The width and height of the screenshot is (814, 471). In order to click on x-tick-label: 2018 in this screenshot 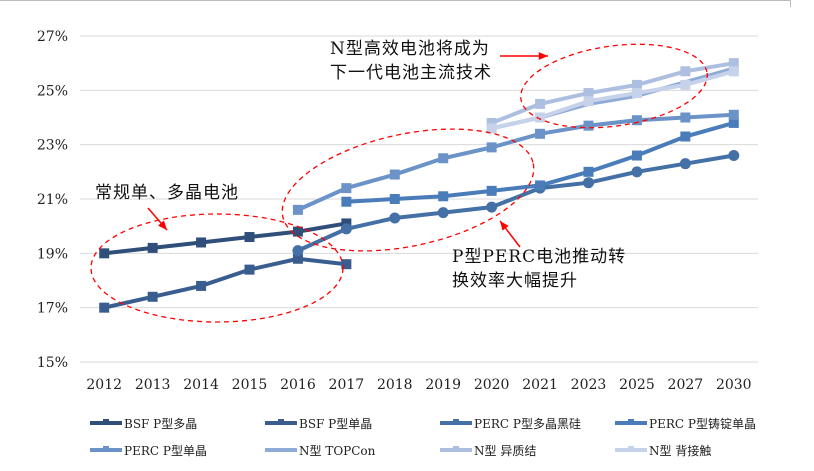, I will do `click(395, 385)`.